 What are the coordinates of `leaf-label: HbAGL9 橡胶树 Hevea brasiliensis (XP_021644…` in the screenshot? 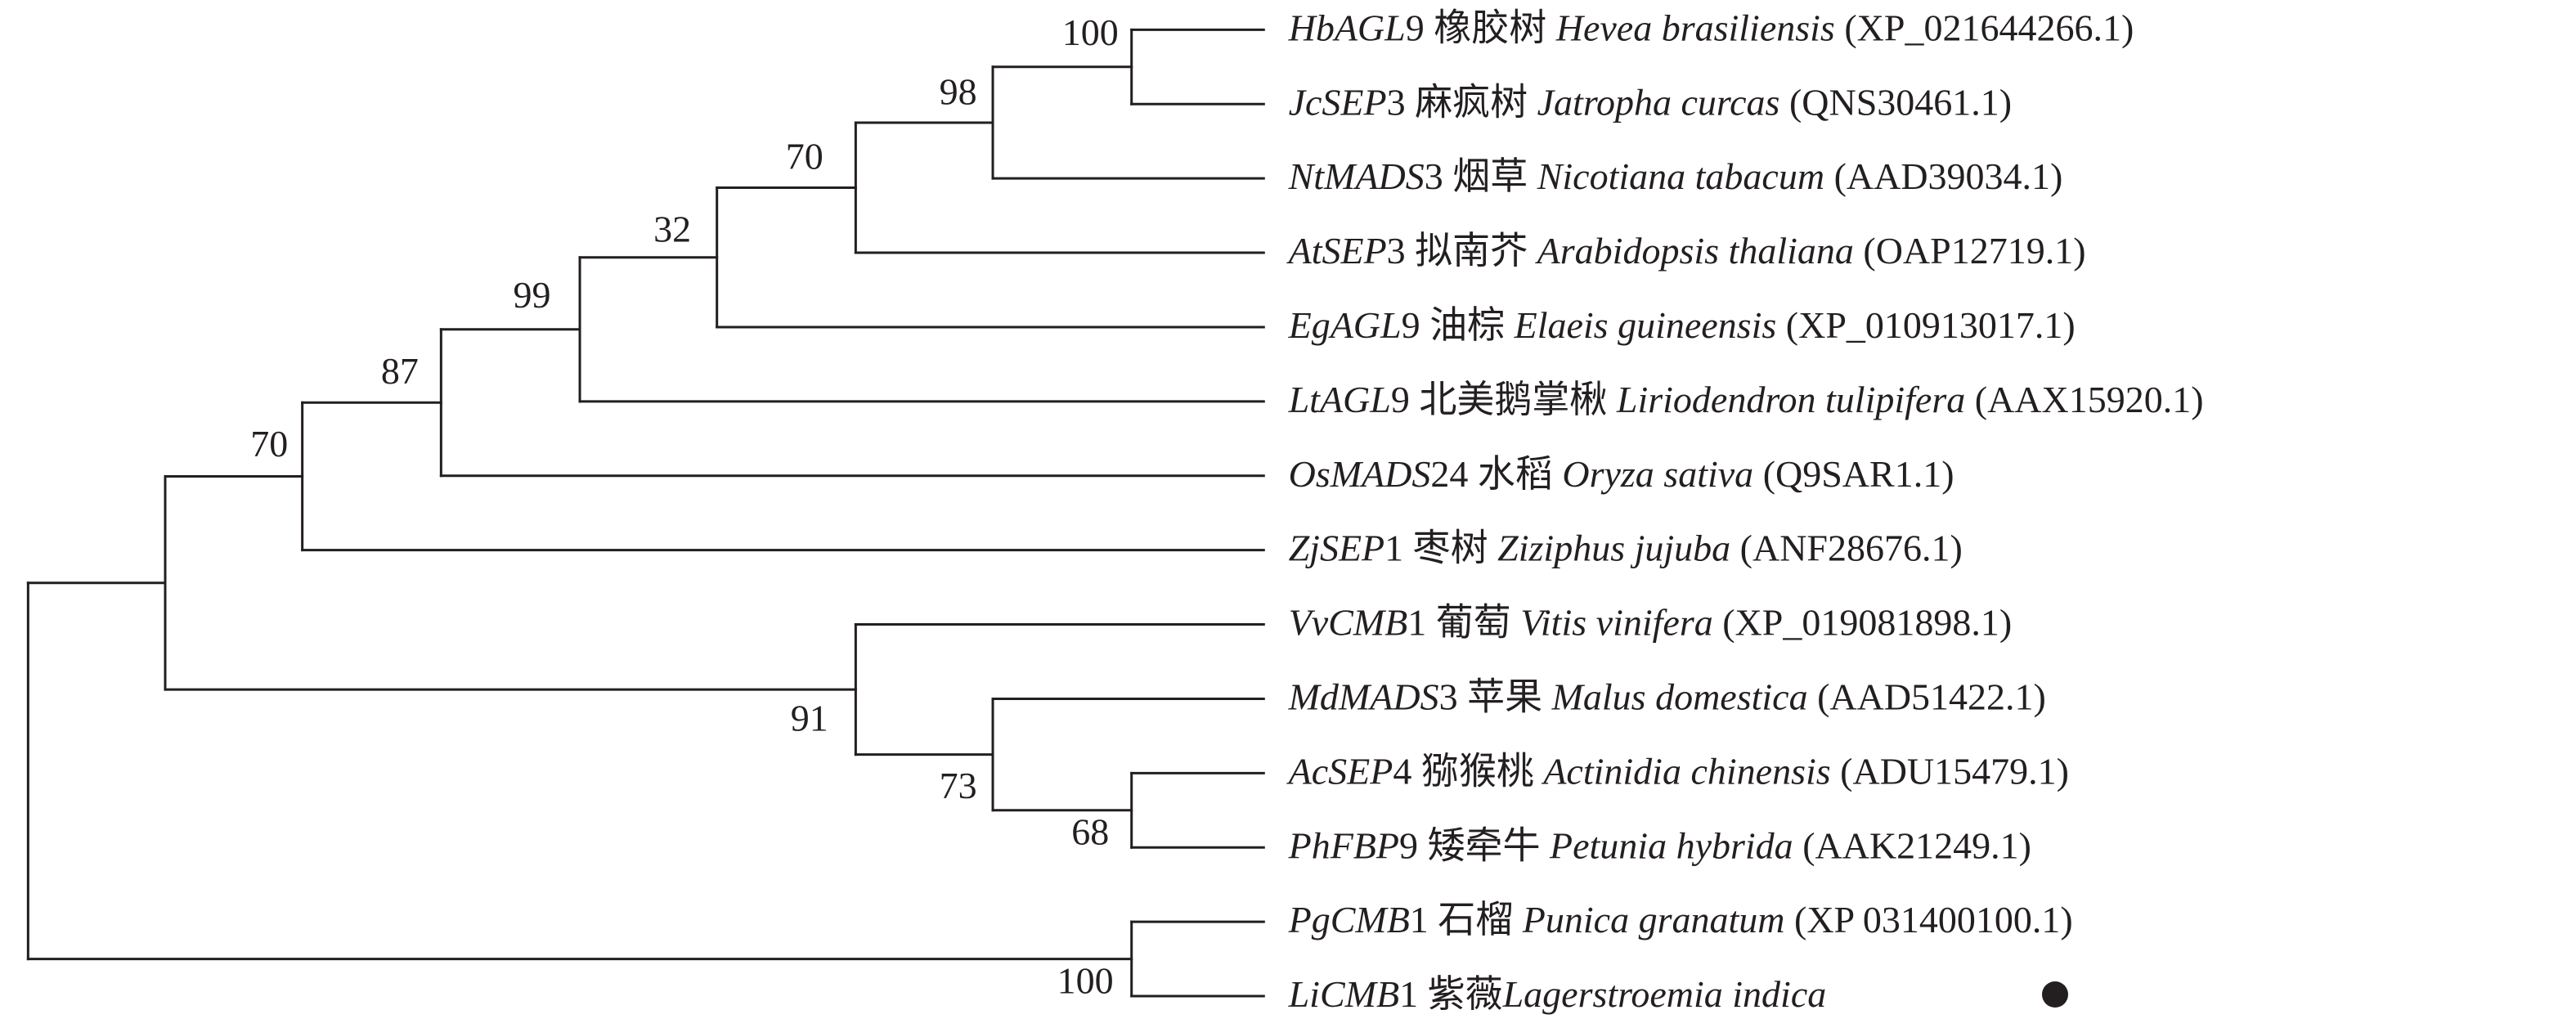 It's located at (1711, 28).